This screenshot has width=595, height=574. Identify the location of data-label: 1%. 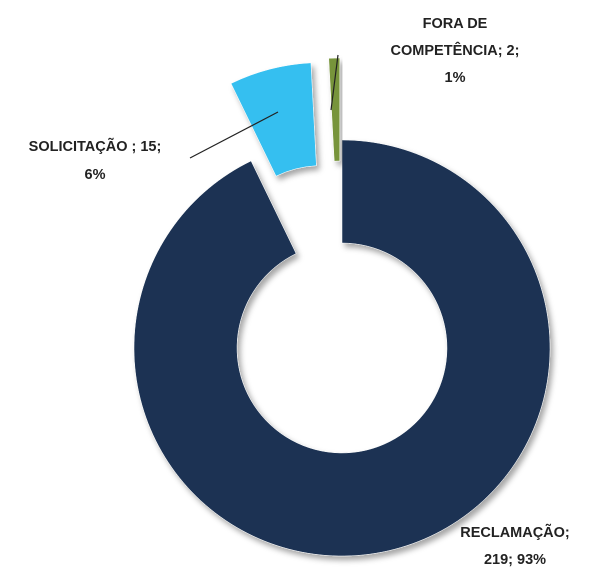
(455, 78).